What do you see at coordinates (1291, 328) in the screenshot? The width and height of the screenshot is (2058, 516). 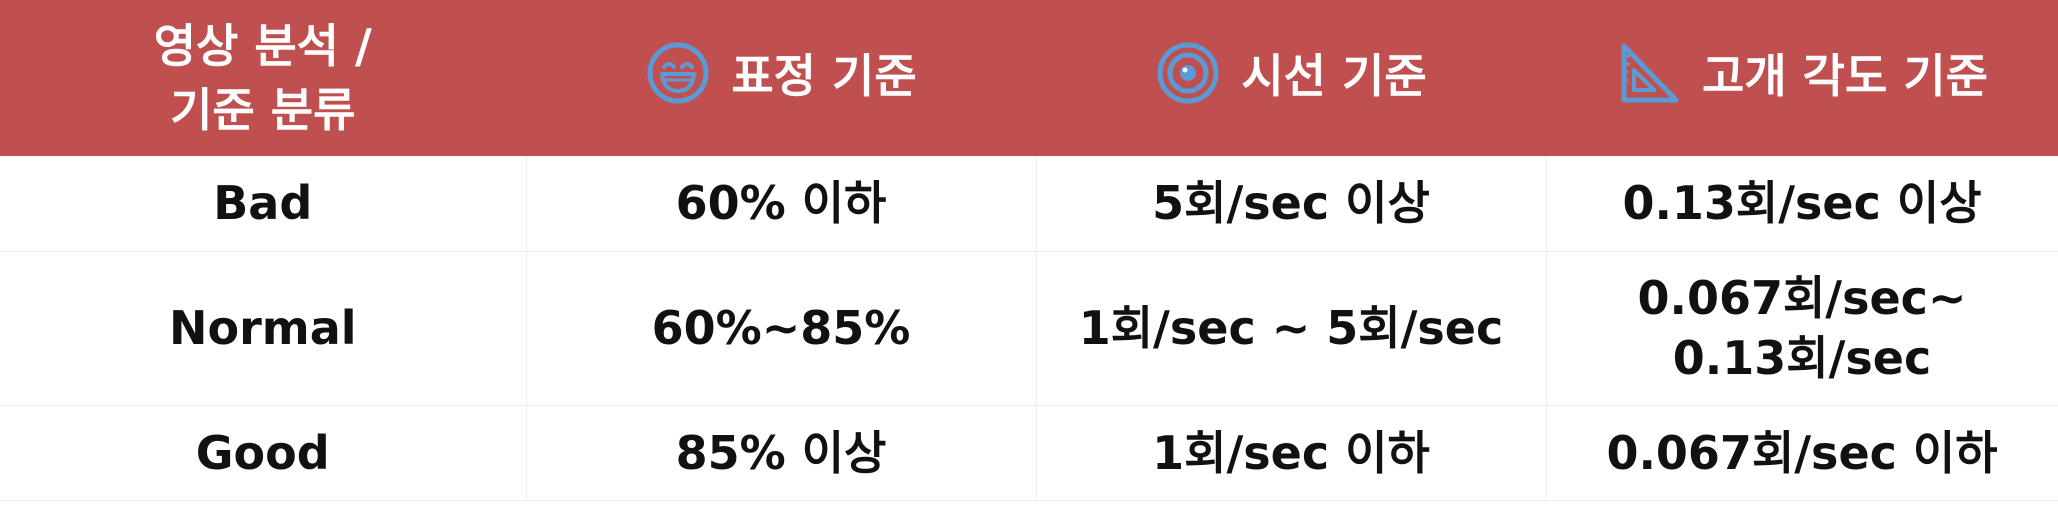 I see `gaze-cell: 1회/sec ~ 5회/sec` at bounding box center [1291, 328].